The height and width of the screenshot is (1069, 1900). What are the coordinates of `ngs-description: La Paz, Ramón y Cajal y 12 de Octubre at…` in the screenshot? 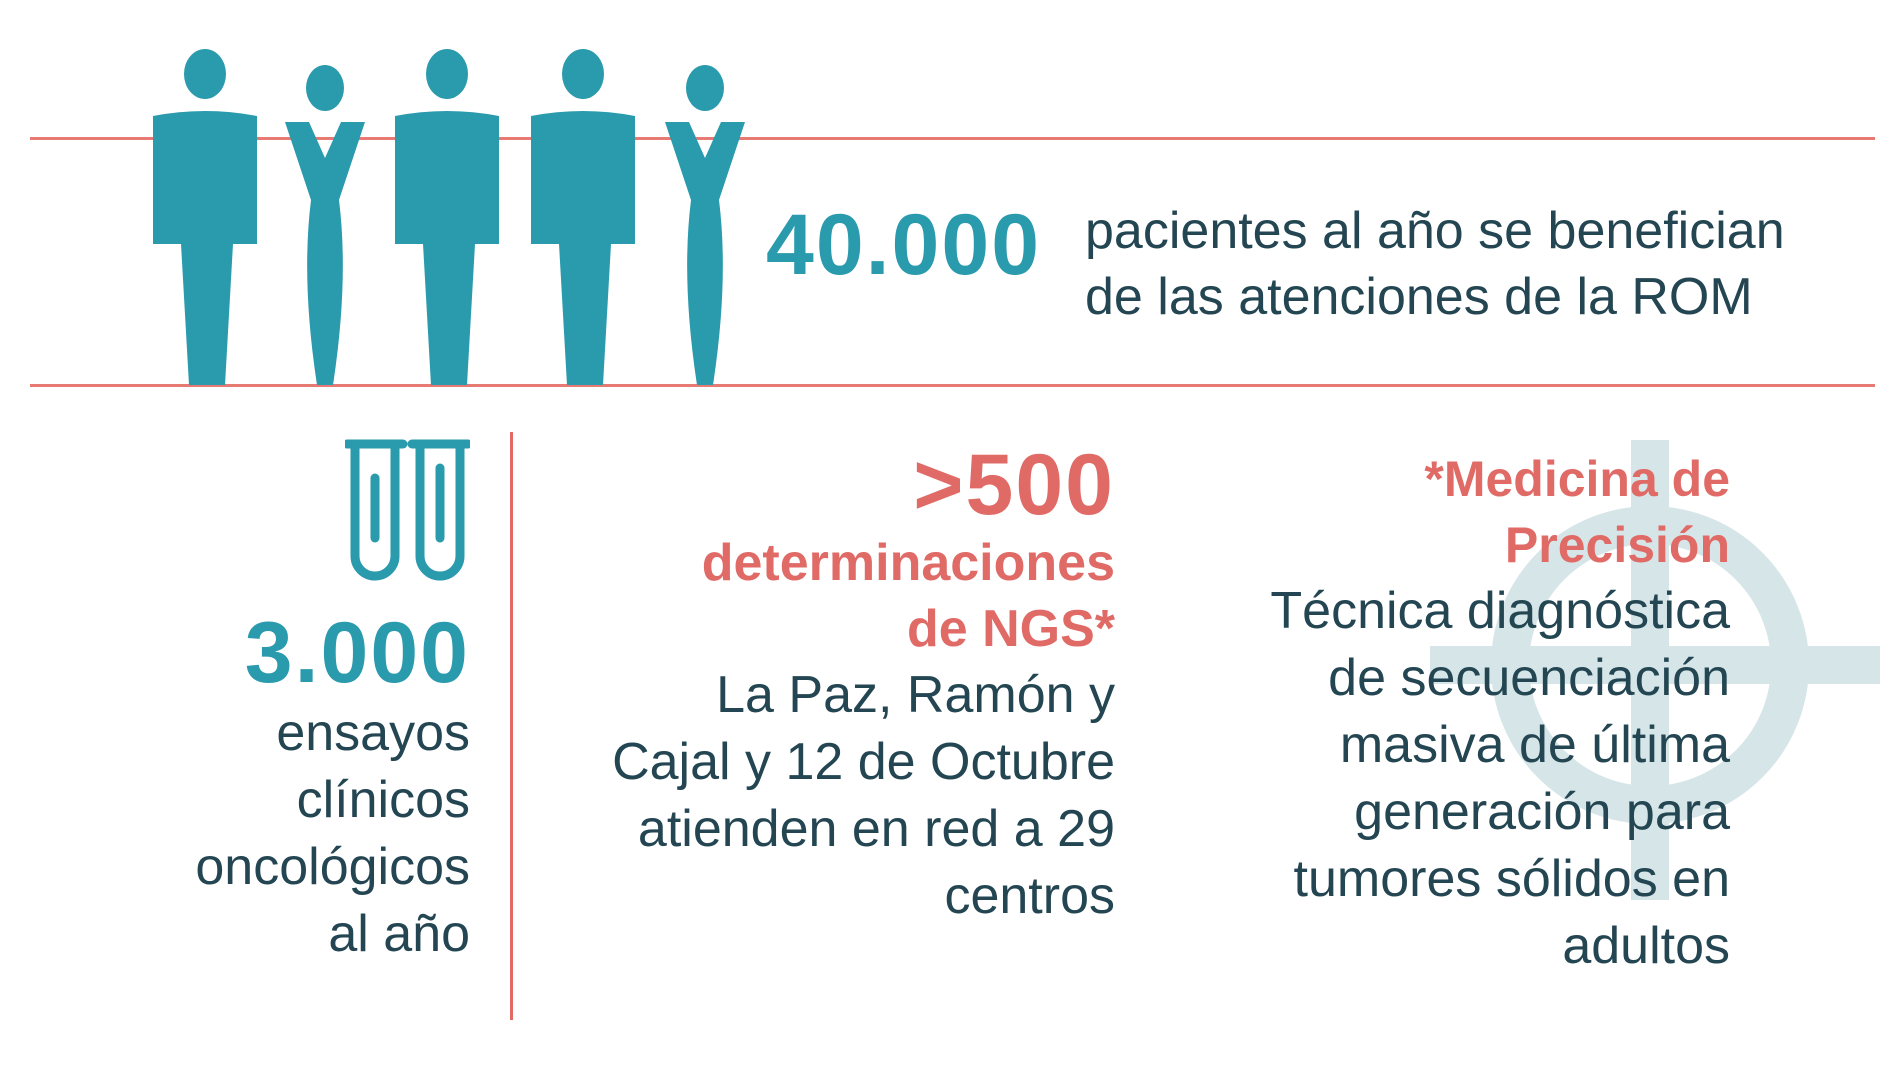 It's located at (822, 796).